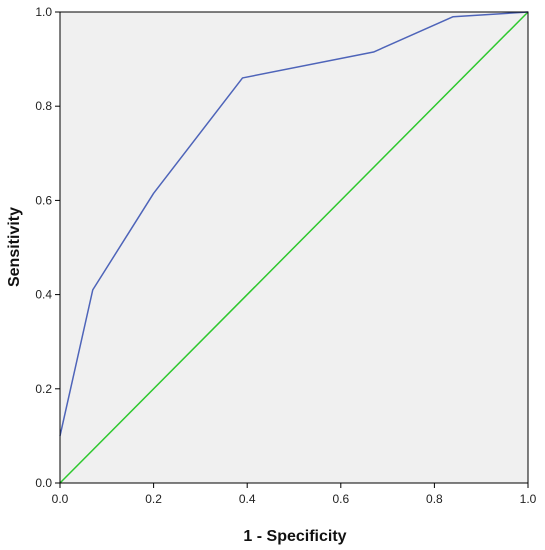 Image resolution: width=545 pixels, height=550 pixels. I want to click on x-tick-label: 0.4, so click(247, 499).